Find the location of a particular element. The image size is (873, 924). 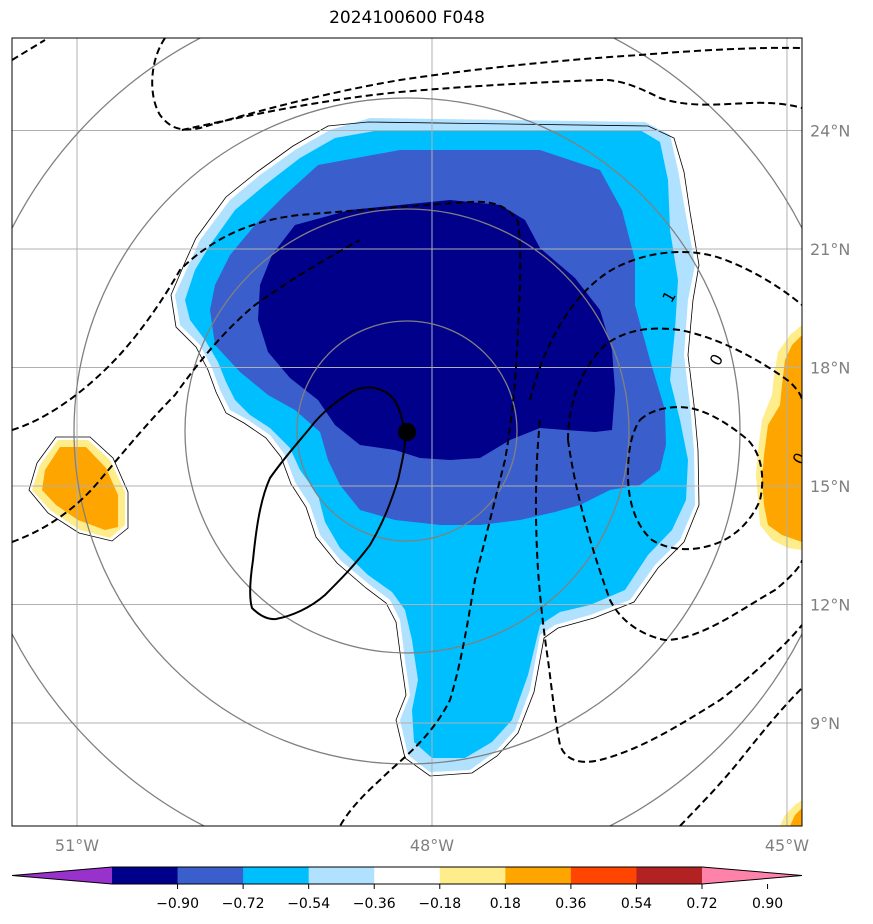

colorbar-tick-label: −0.72 is located at coordinates (243, 904).